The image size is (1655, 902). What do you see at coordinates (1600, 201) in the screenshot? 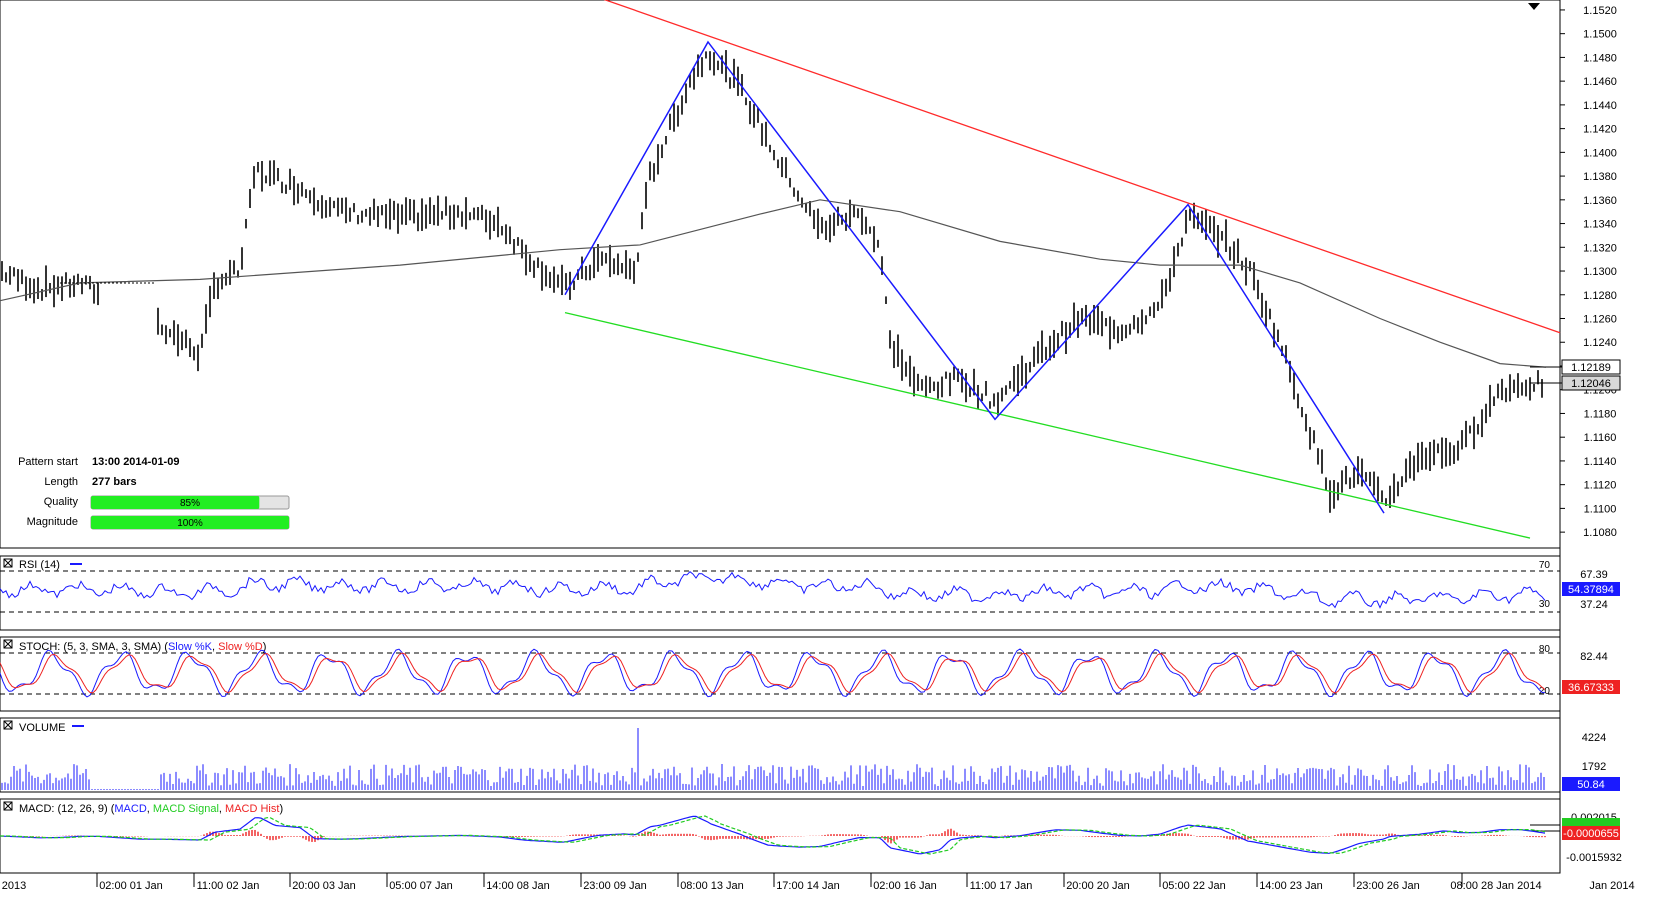
I see `price-tick-label: 1.1360` at bounding box center [1600, 201].